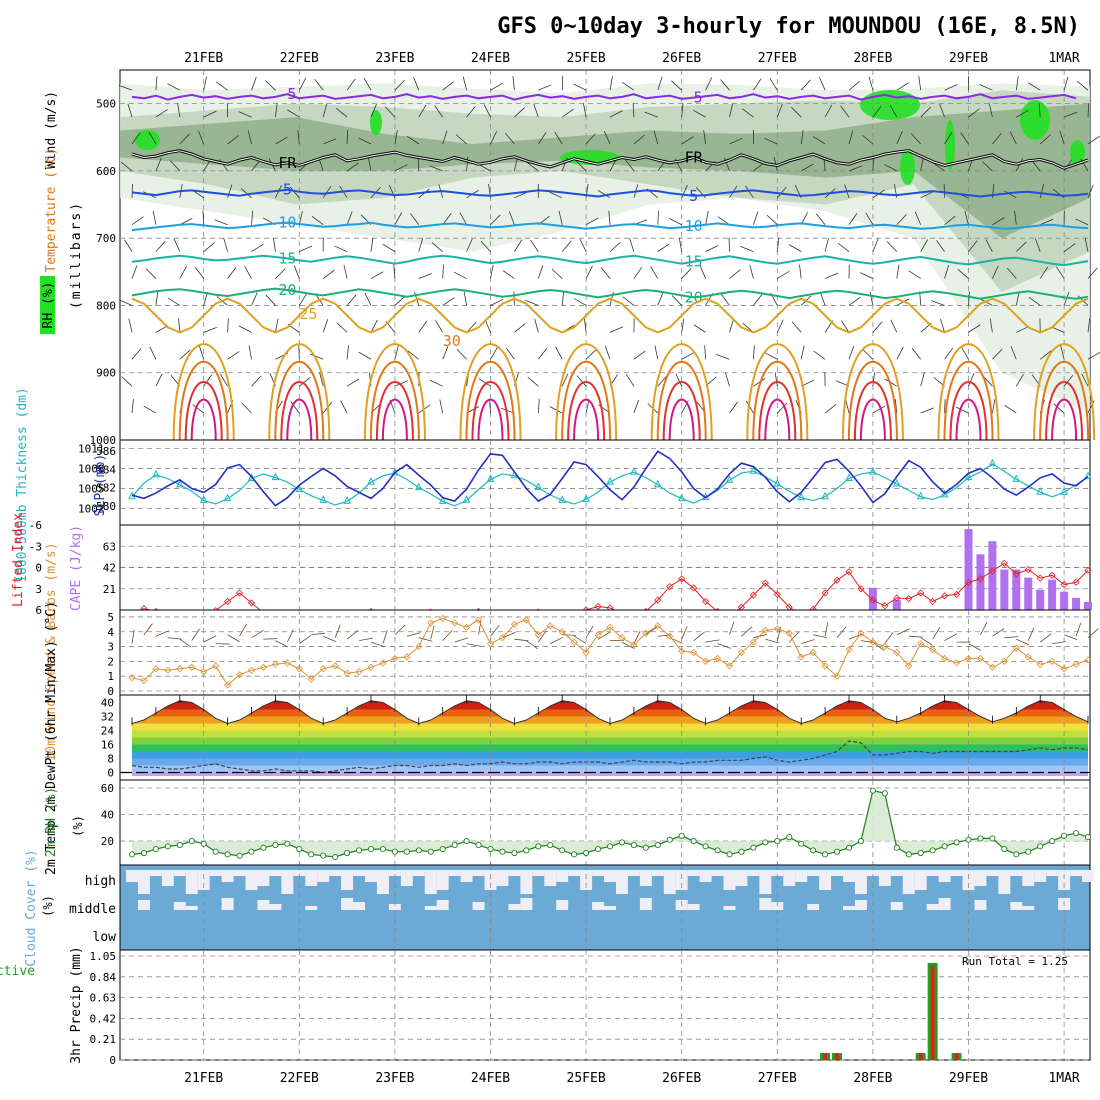 This screenshot has height=1100, width=1100. What do you see at coordinates (551, 569) in the screenshot?
I see `cape-lifted-index-panel: -6 -3 0 3 6 21 42 63 Lifted Index CAPE (J/kg)` at bounding box center [551, 569].